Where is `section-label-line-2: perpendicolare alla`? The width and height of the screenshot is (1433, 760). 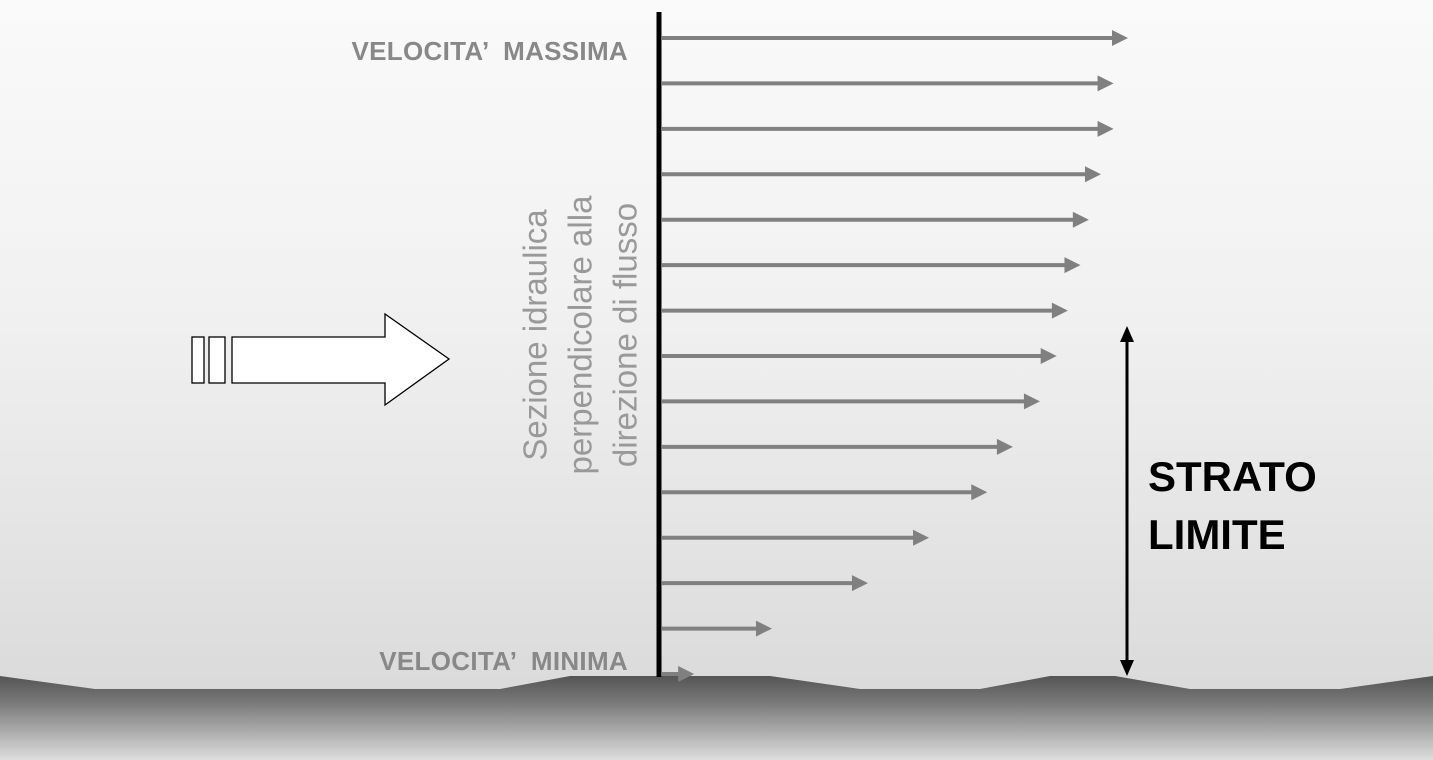 section-label-line-2: perpendicolare alla is located at coordinates (580, 335).